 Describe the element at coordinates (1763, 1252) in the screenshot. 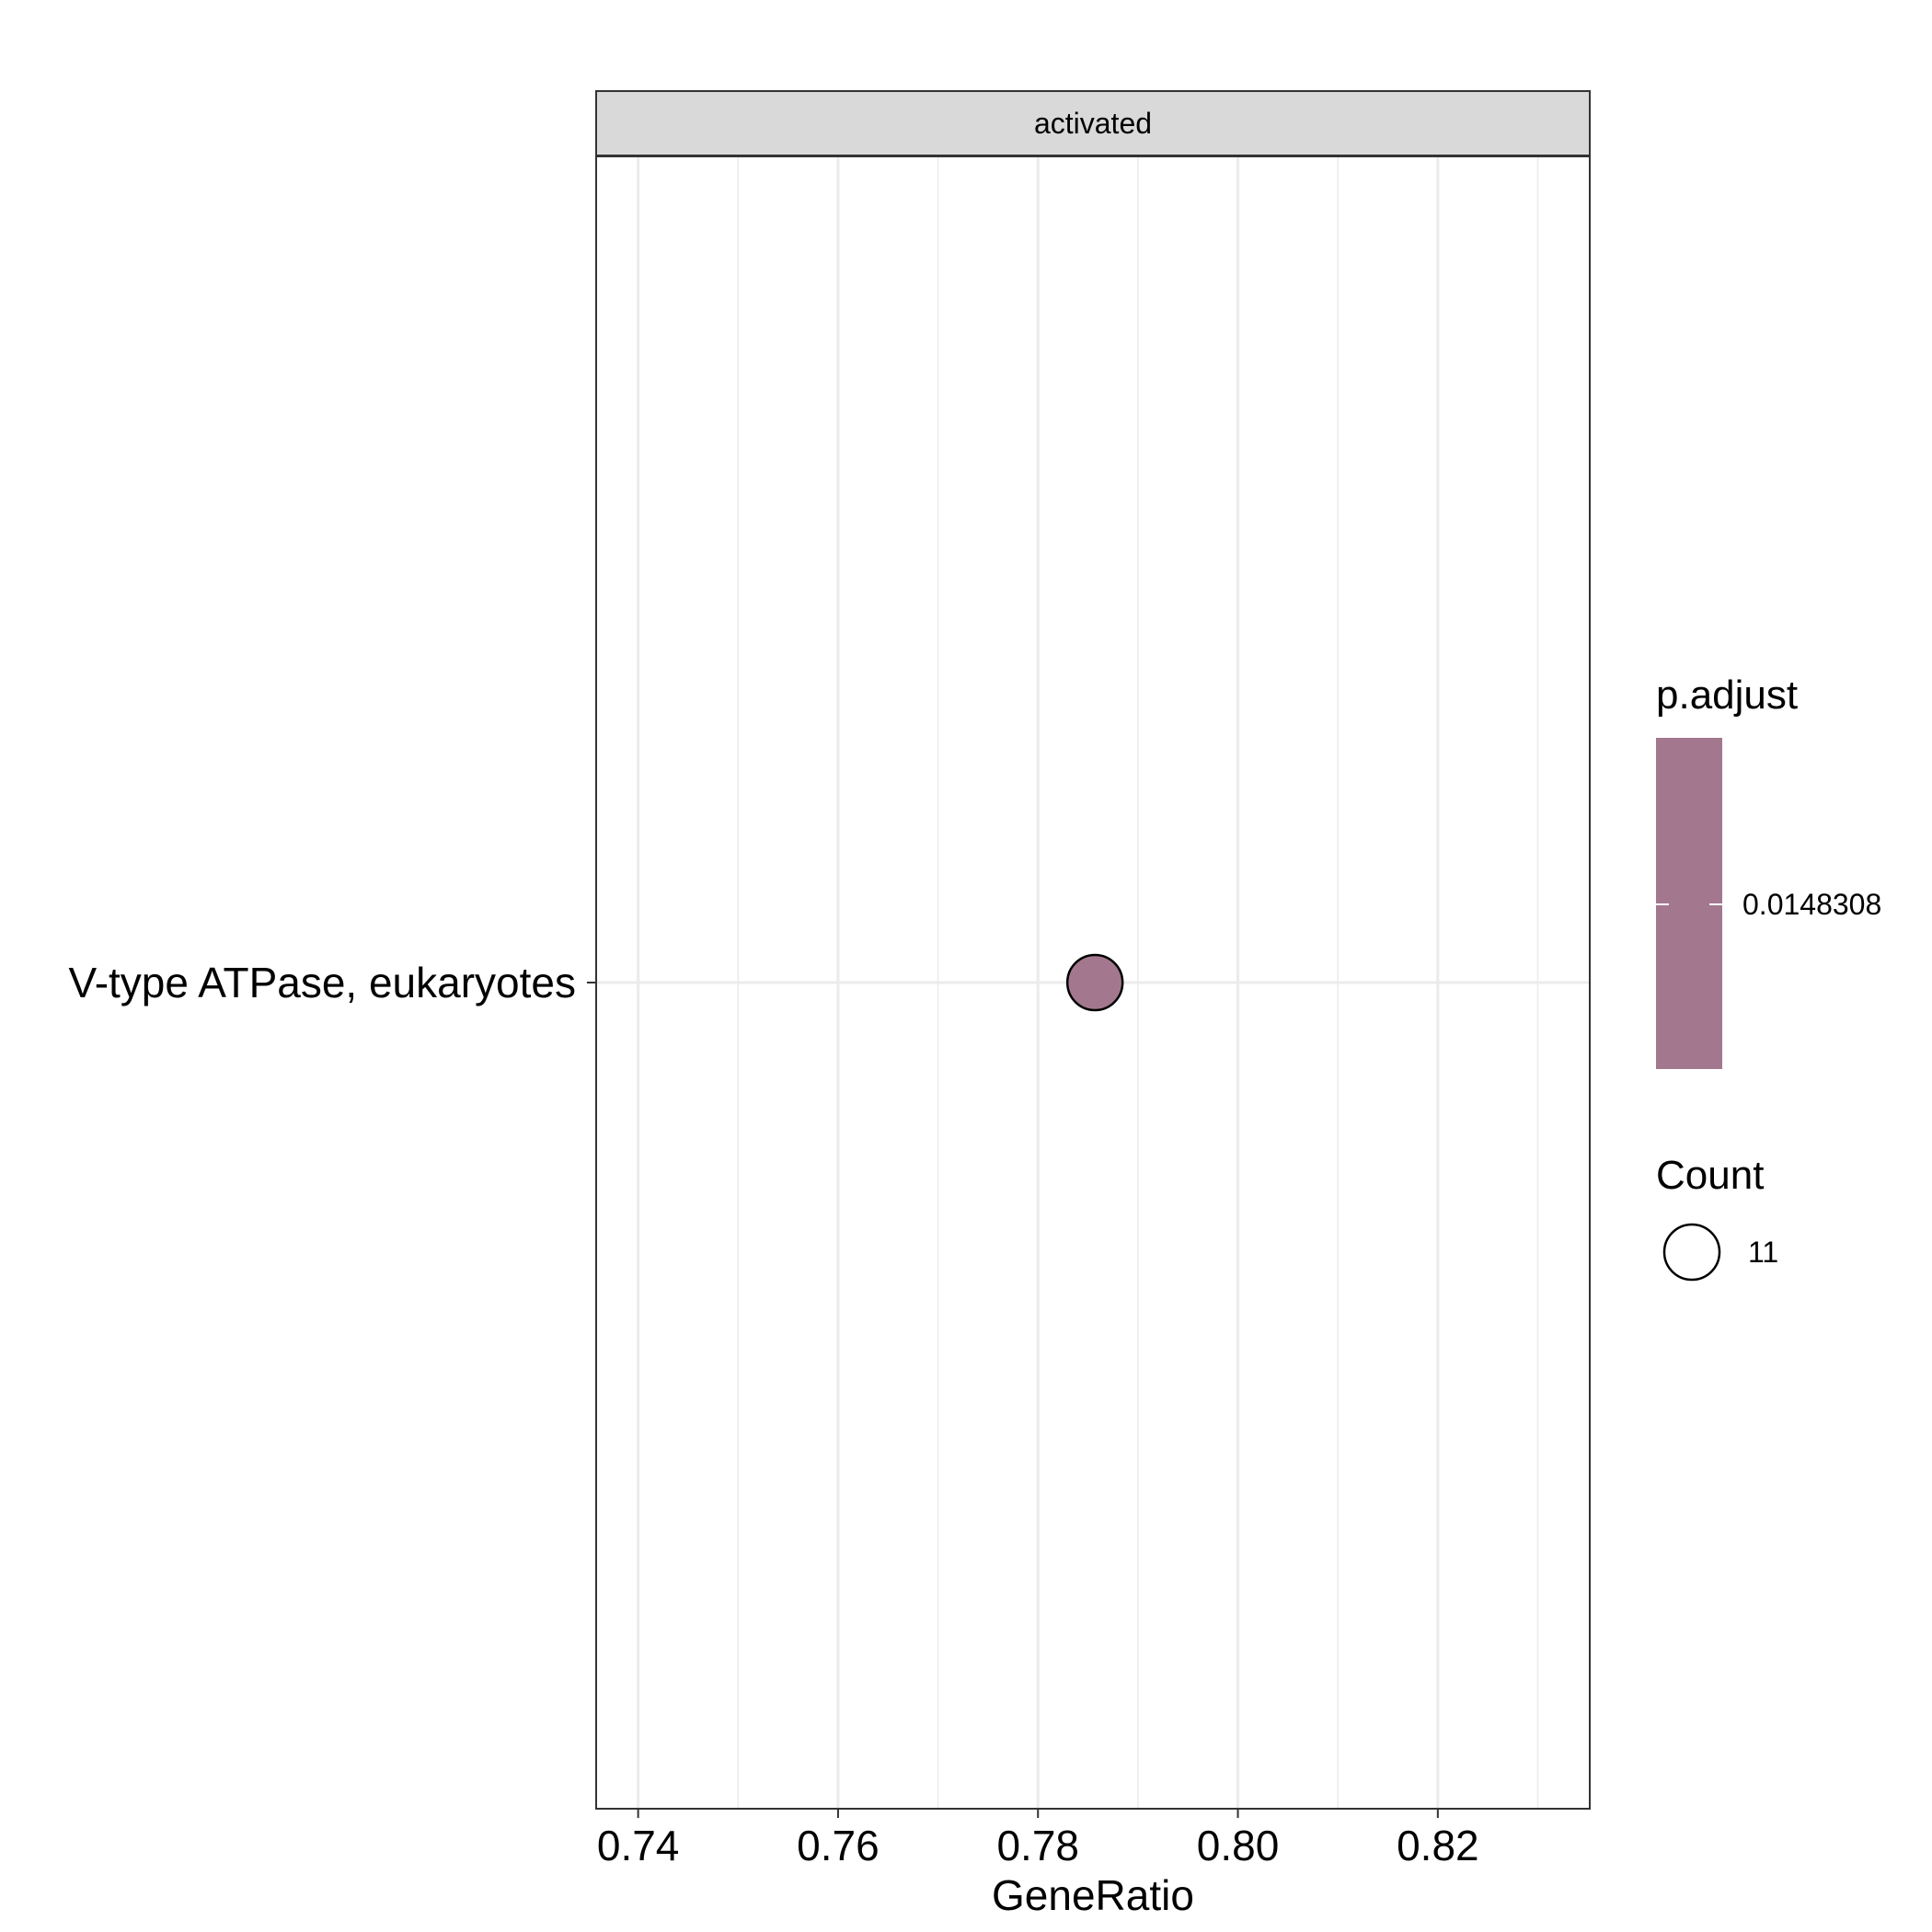

I see `legend-count-label: 11` at that location.